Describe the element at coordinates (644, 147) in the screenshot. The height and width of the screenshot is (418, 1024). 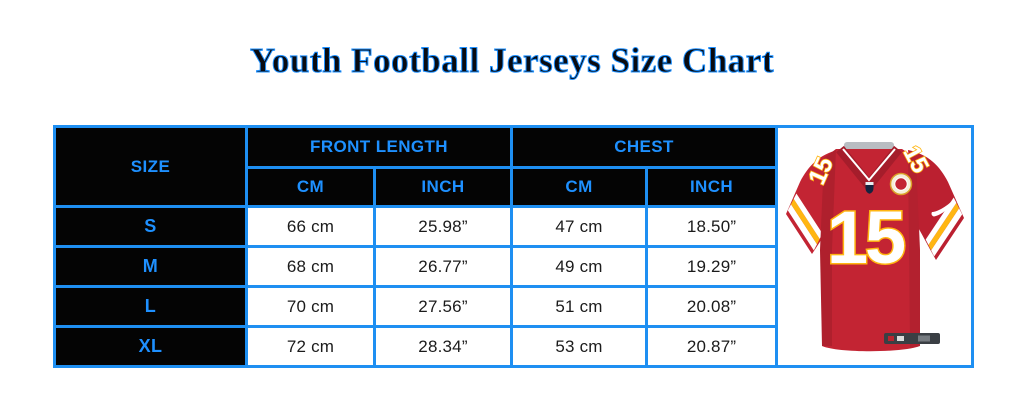
I see `header-chest: CHEST` at that location.